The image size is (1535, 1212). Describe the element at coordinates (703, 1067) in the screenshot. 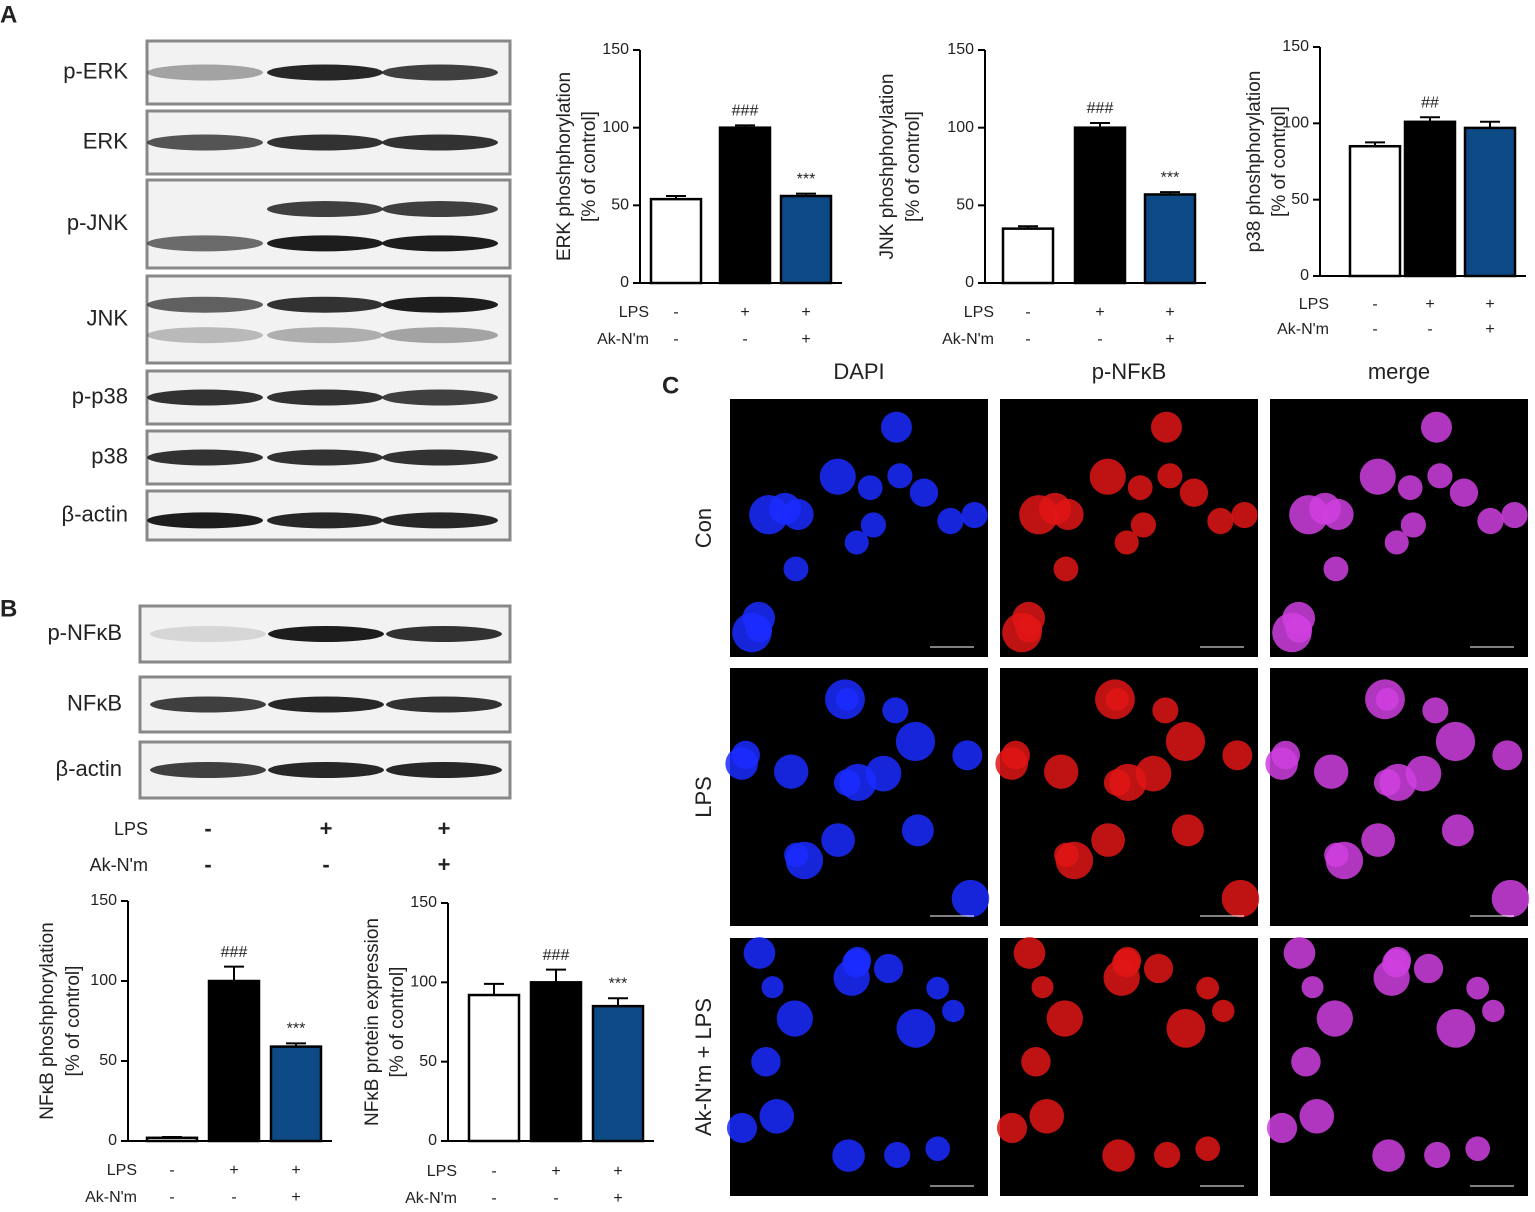

I see `row-label: Ak-N'm + LPS` at that location.